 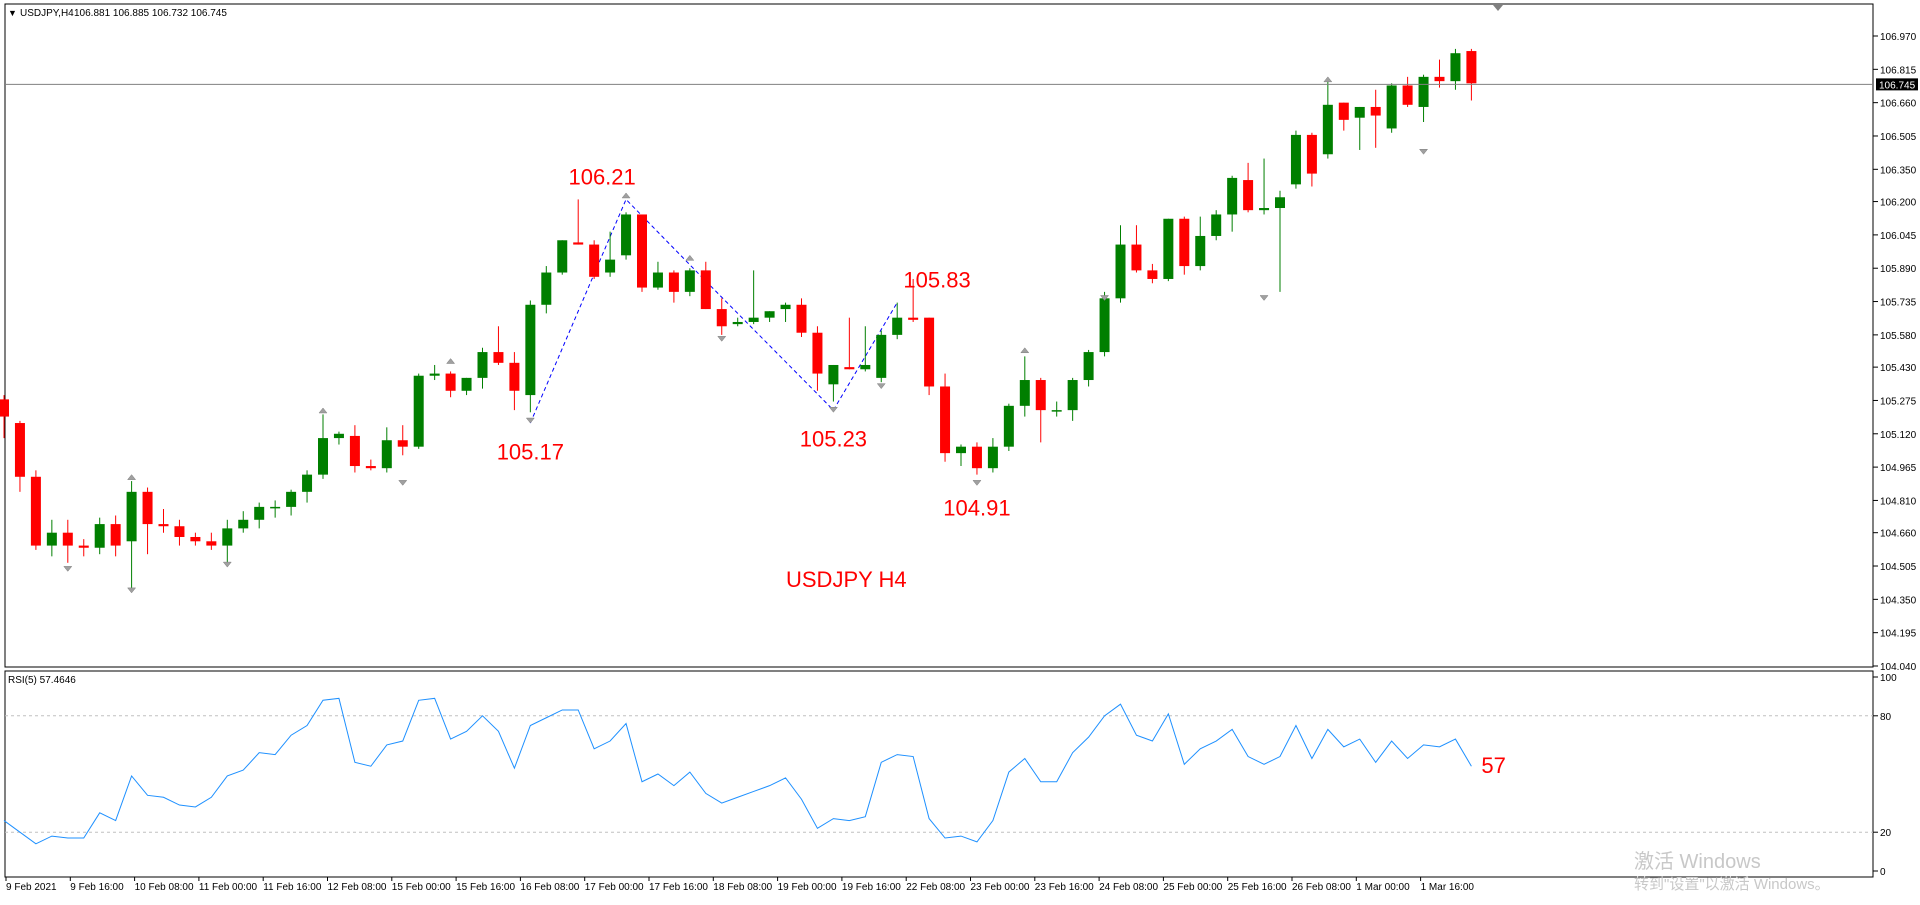 What do you see at coordinates (1898, 137) in the screenshot?
I see `price-tick-label: 106.505` at bounding box center [1898, 137].